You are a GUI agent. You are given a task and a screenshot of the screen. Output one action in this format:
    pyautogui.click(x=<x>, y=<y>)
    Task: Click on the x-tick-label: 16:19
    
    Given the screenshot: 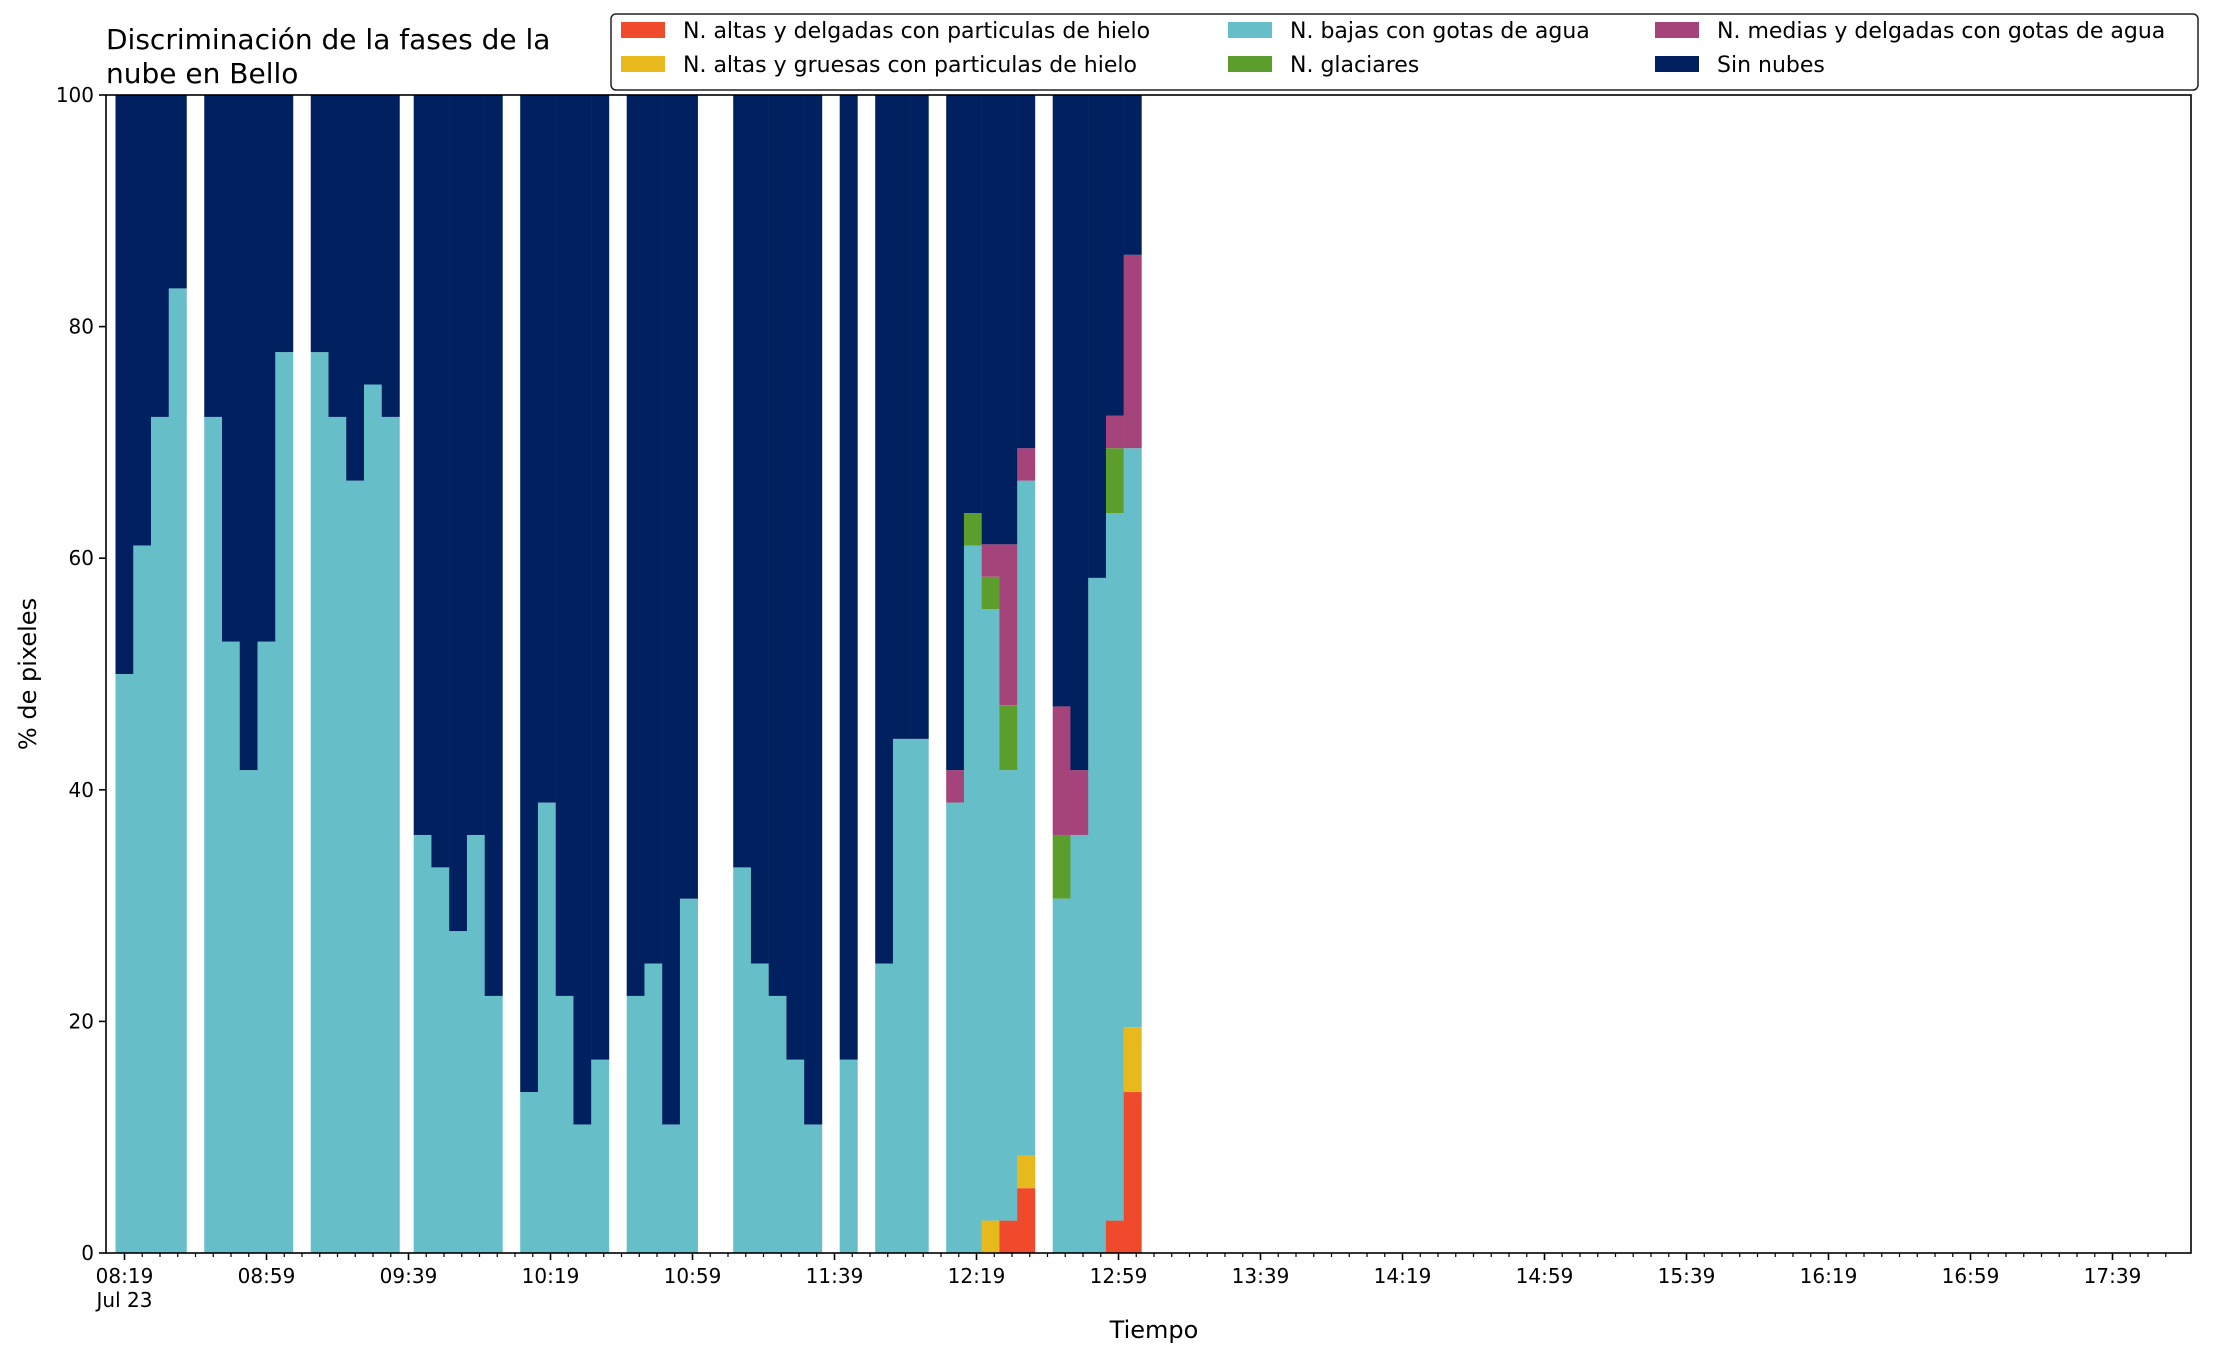 What is the action you would take?
    pyautogui.click(x=1829, y=1276)
    